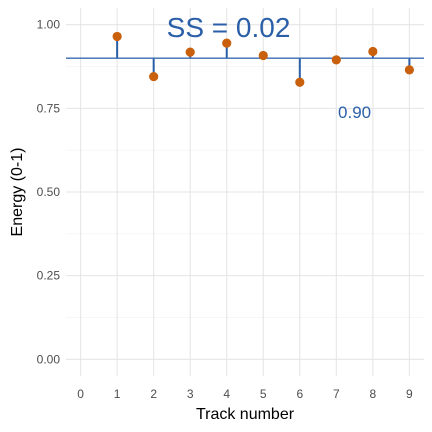 This screenshot has height=432, width=432. What do you see at coordinates (117, 394) in the screenshot?
I see `x-tick-label: 1` at bounding box center [117, 394].